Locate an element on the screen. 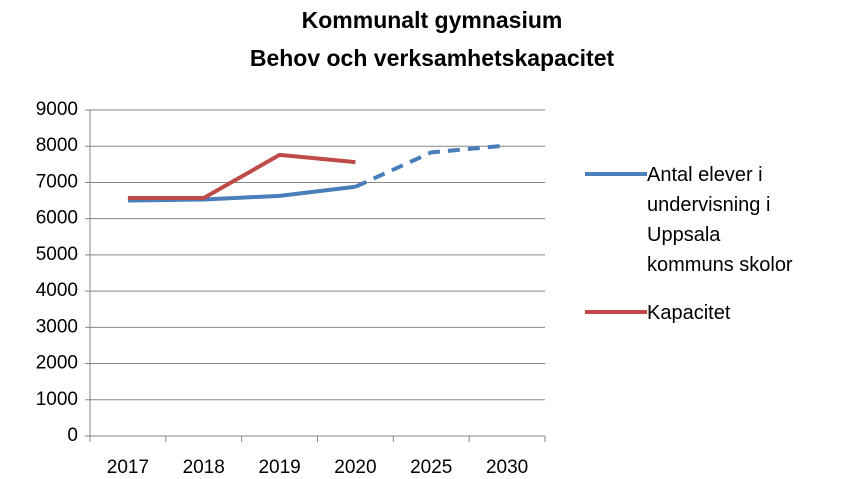 The image size is (846, 479). x-tick-label: 2019 is located at coordinates (279, 467).